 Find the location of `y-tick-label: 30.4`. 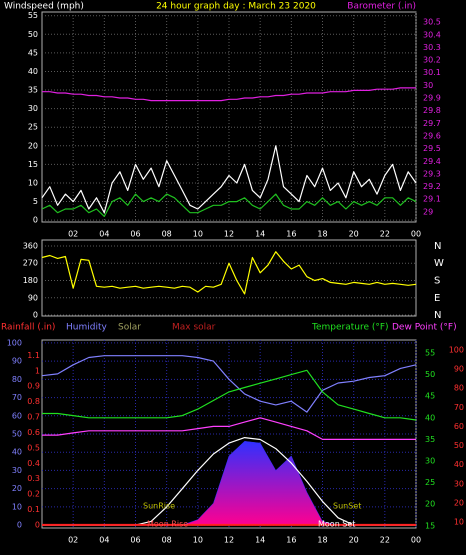

y-tick-label: 30.4 is located at coordinates (432, 34).